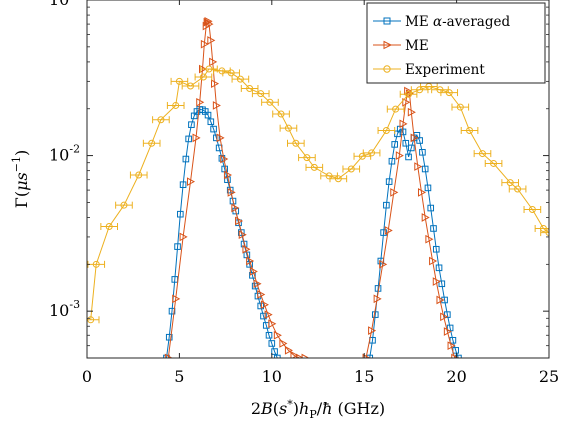 The height and width of the screenshot is (423, 562). What do you see at coordinates (64, 154) in the screenshot?
I see `y-tick-label: 10-2` at bounding box center [64, 154].